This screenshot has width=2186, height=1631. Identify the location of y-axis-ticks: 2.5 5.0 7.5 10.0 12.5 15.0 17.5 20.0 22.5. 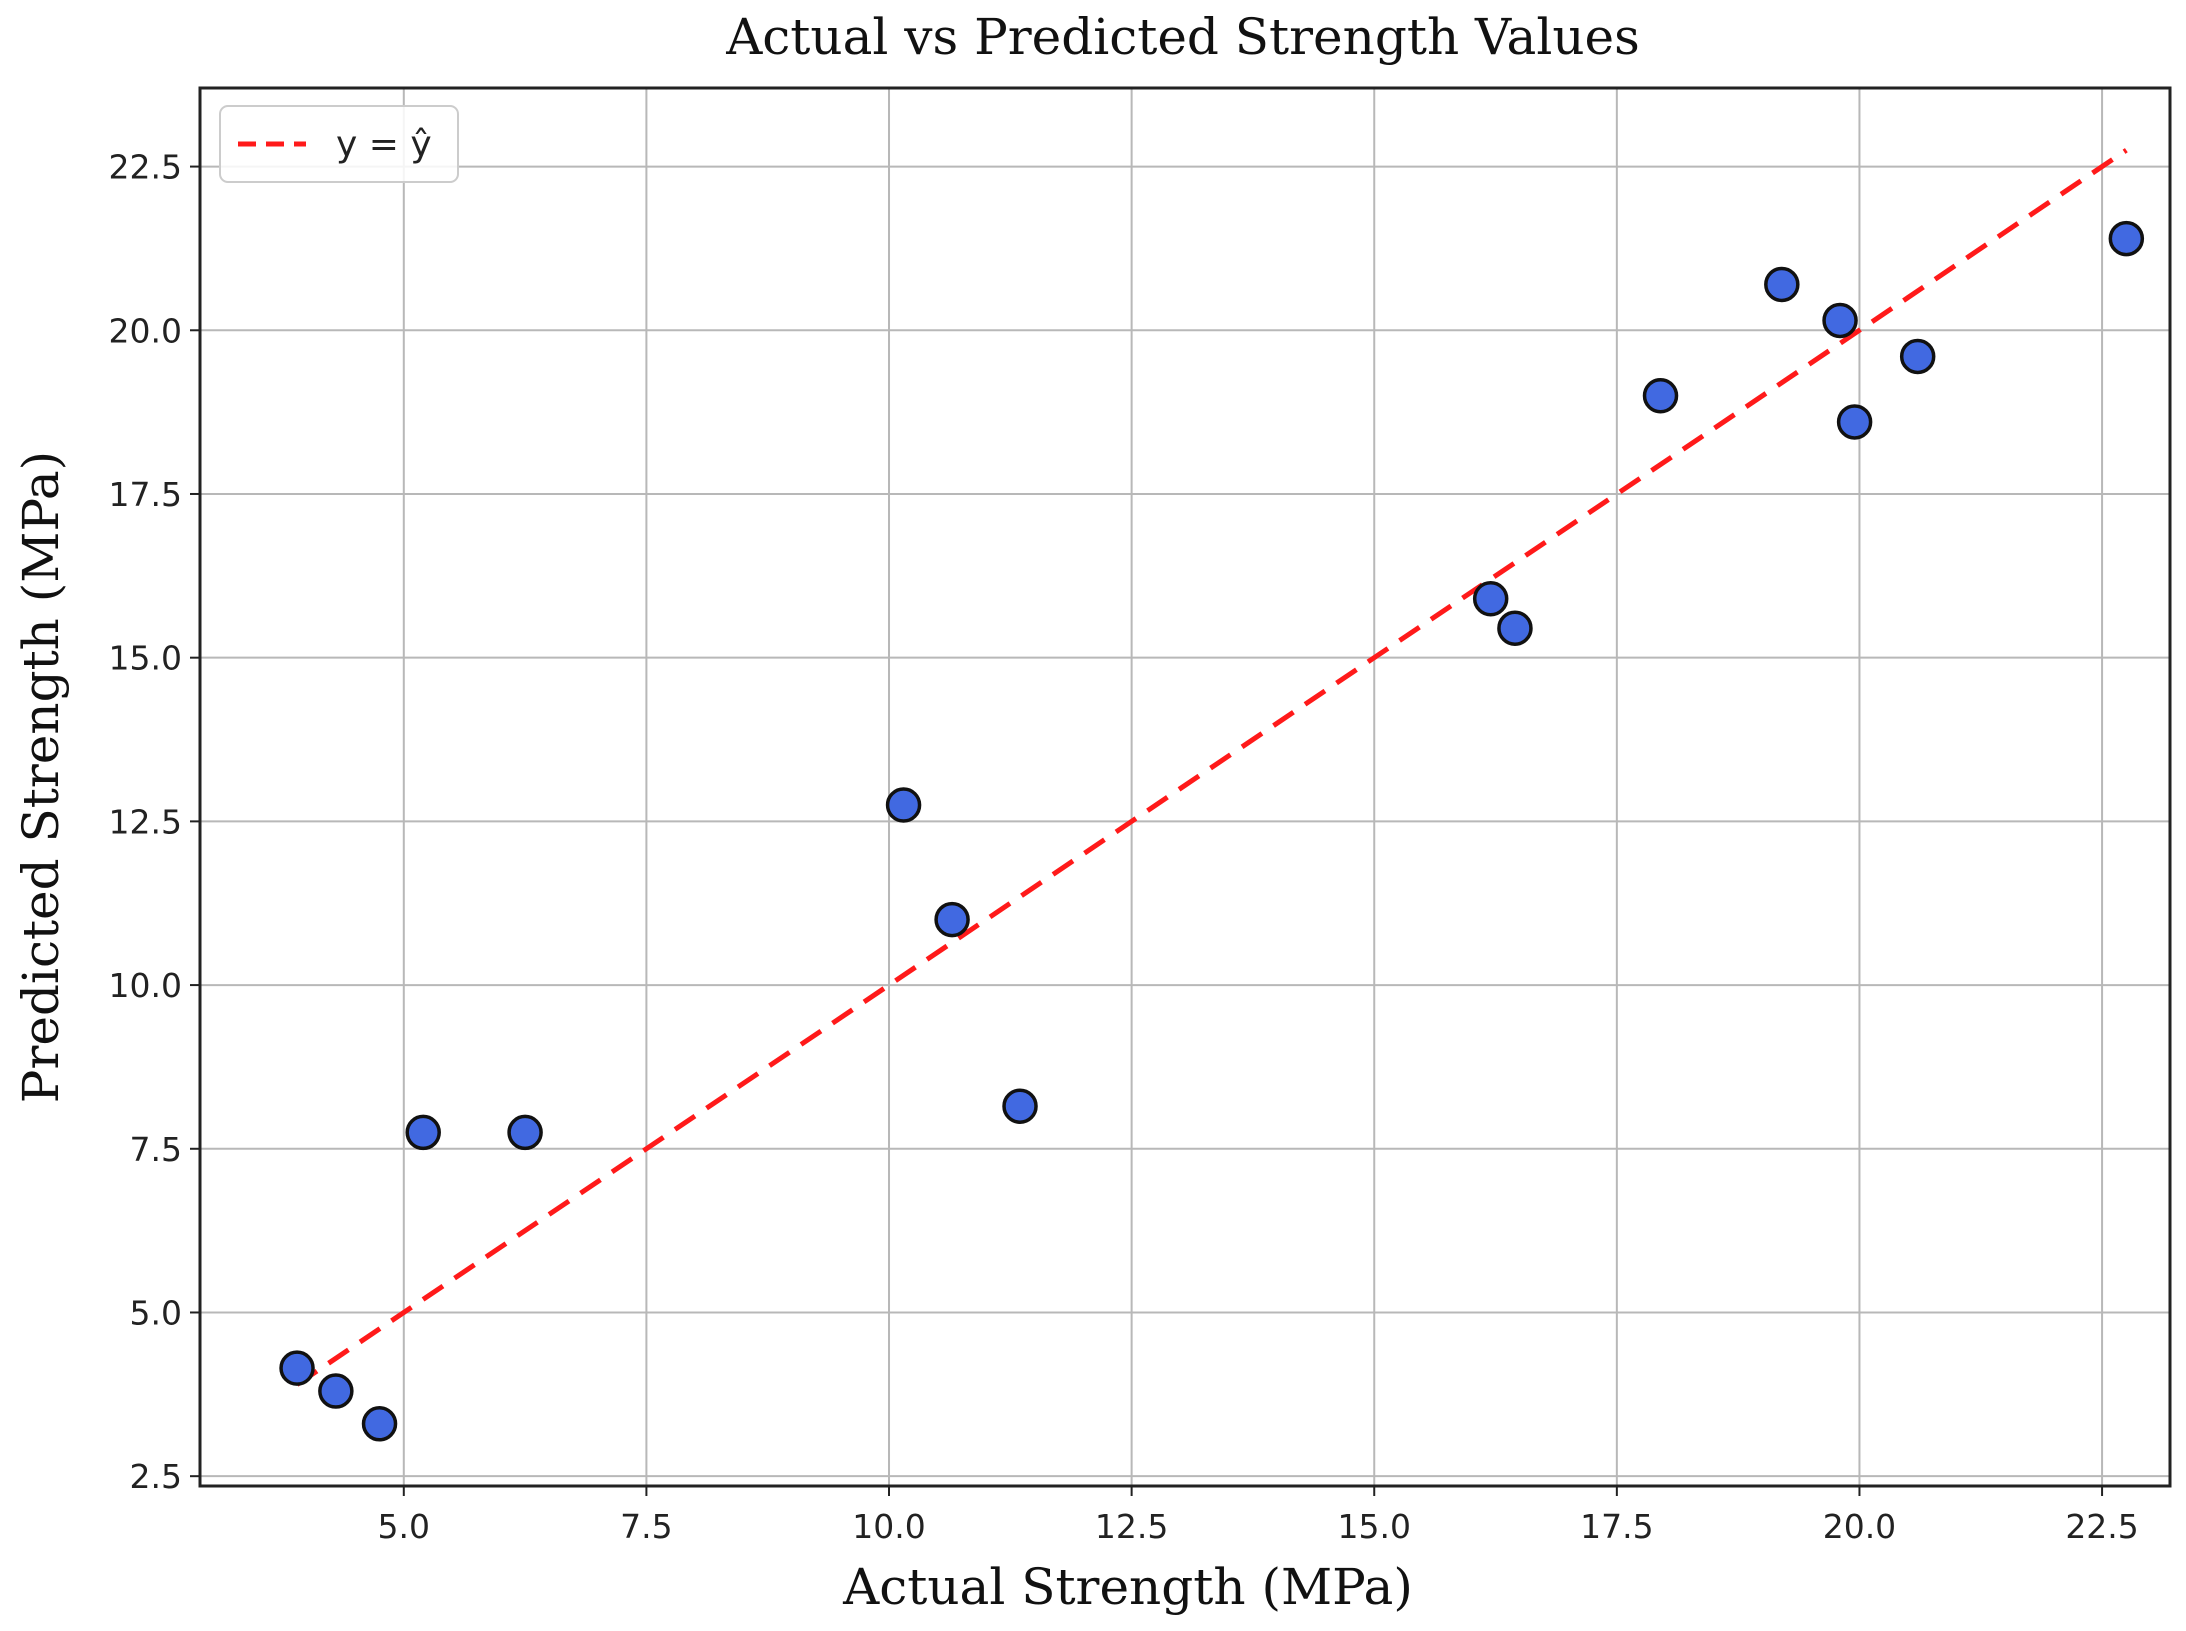
(154, 822).